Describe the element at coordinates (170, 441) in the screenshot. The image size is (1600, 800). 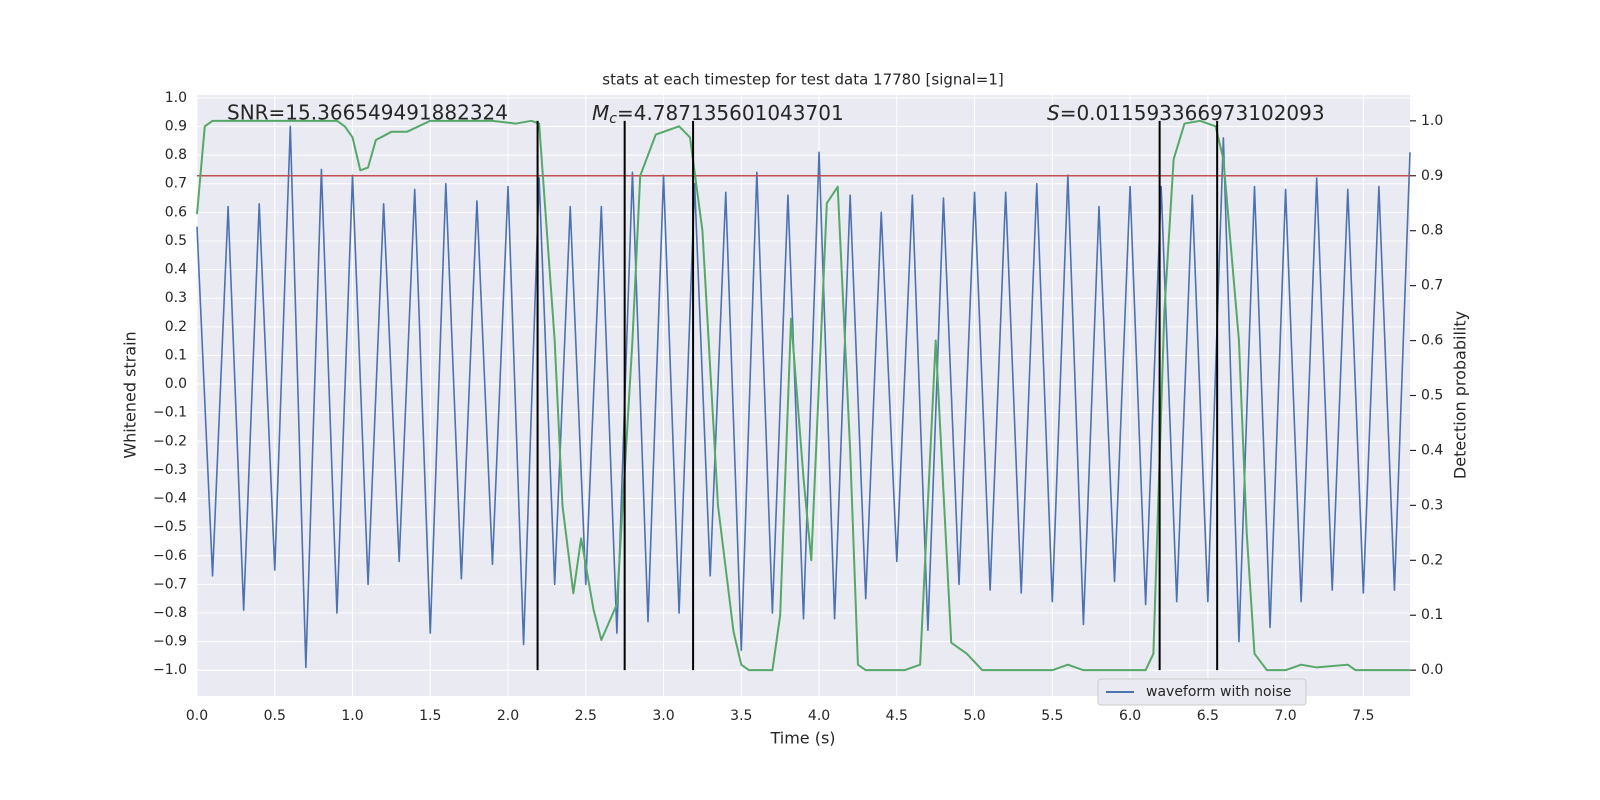
I see `y-tick-label: −0.2` at that location.